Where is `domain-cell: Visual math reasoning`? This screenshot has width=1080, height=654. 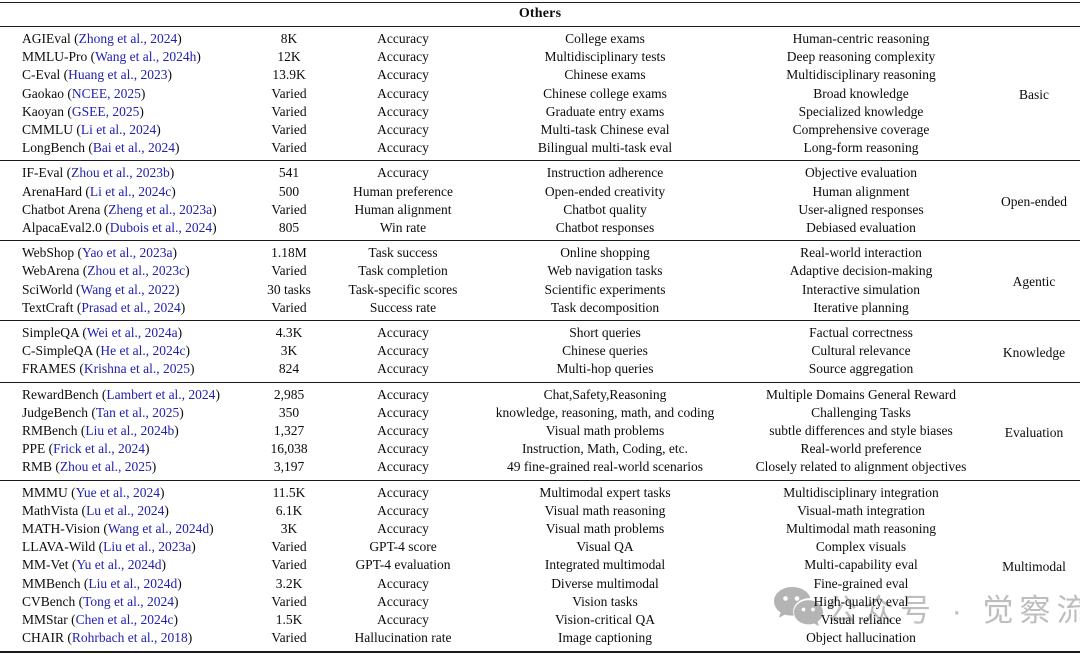
domain-cell: Visual math reasoning is located at coordinates (605, 510).